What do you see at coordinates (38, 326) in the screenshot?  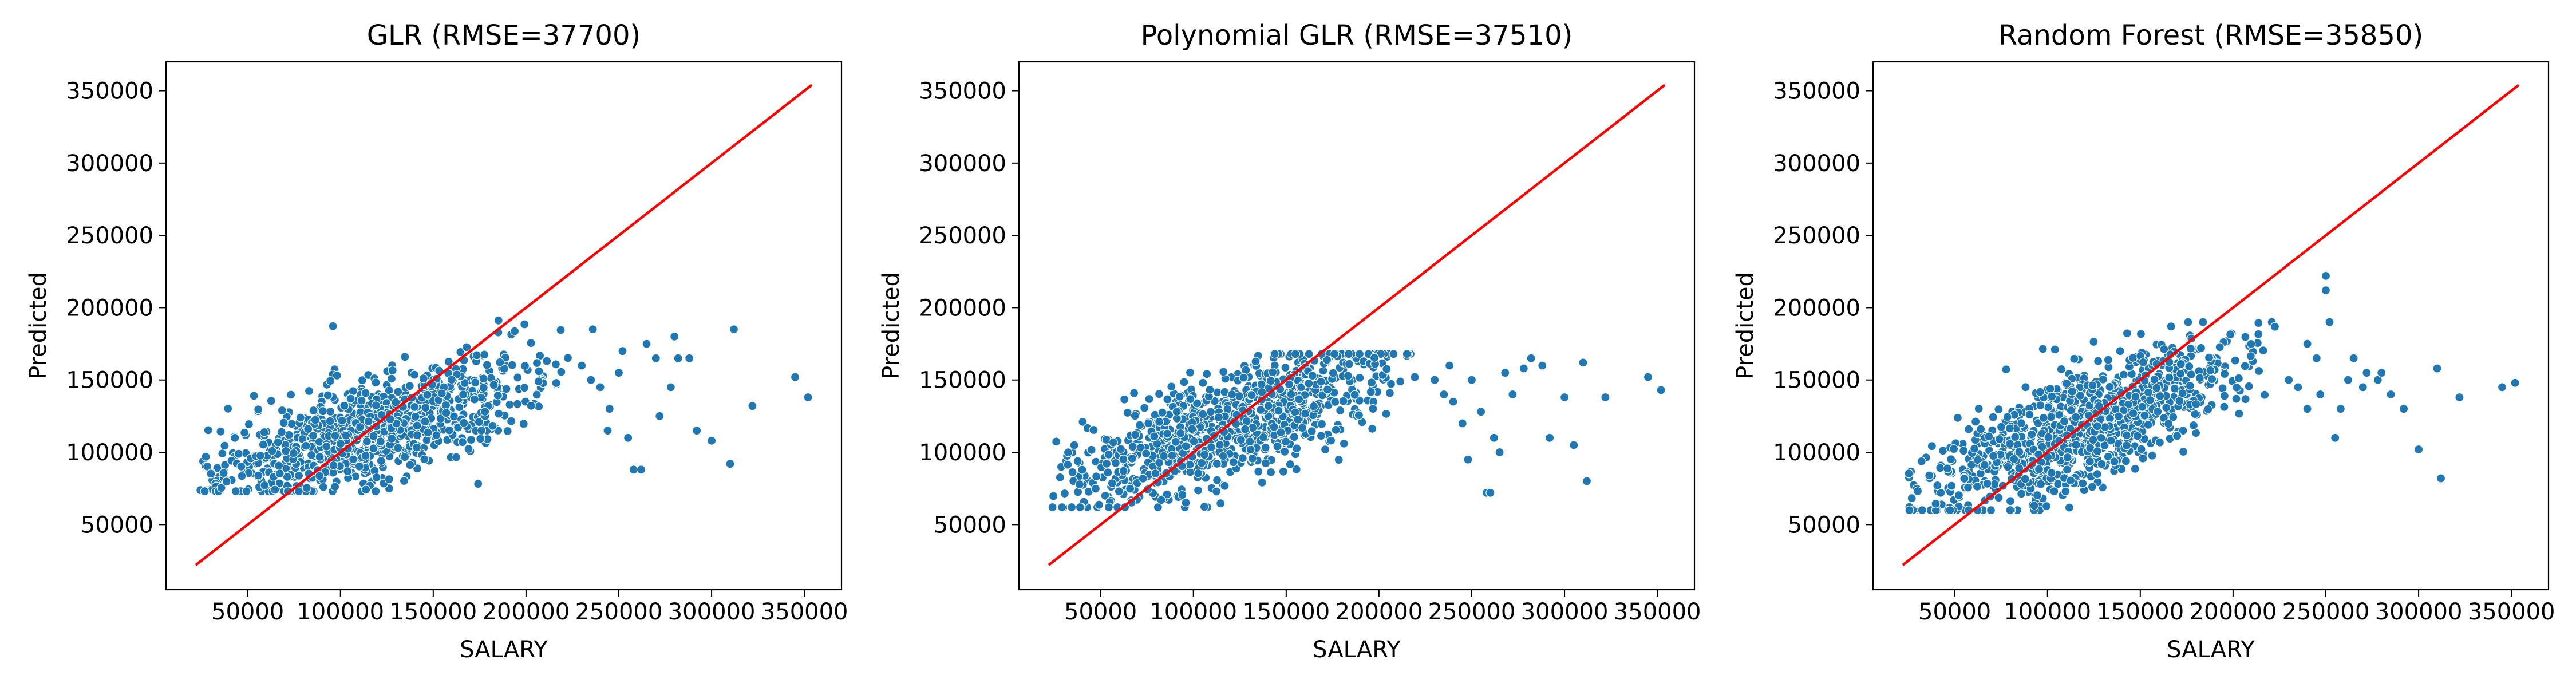 I see `y-axis-label: Predicted` at bounding box center [38, 326].